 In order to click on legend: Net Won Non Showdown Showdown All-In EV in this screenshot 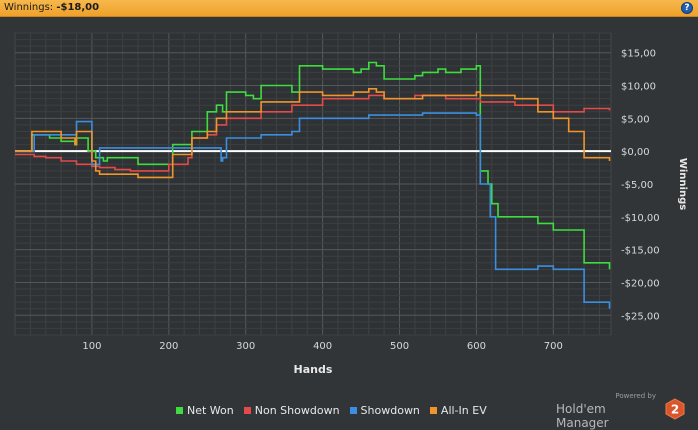, I will do `click(331, 410)`.